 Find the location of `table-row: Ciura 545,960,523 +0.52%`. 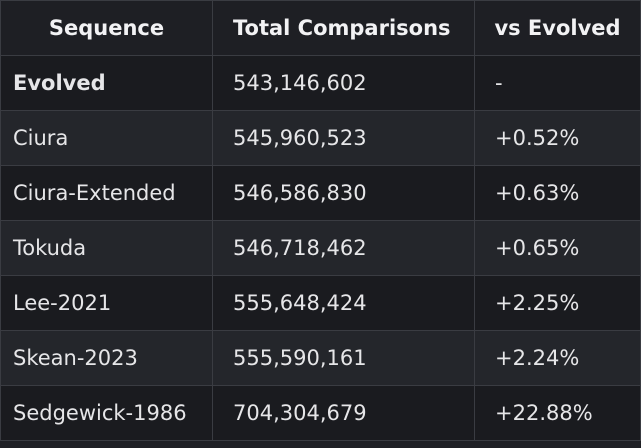

table-row: Ciura 545,960,523 +0.52% is located at coordinates (320, 138).